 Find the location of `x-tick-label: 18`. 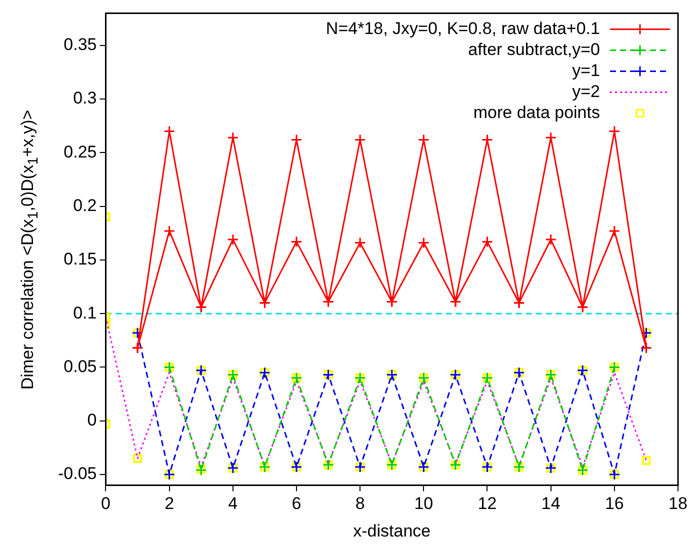

x-tick-label: 18 is located at coordinates (678, 504).